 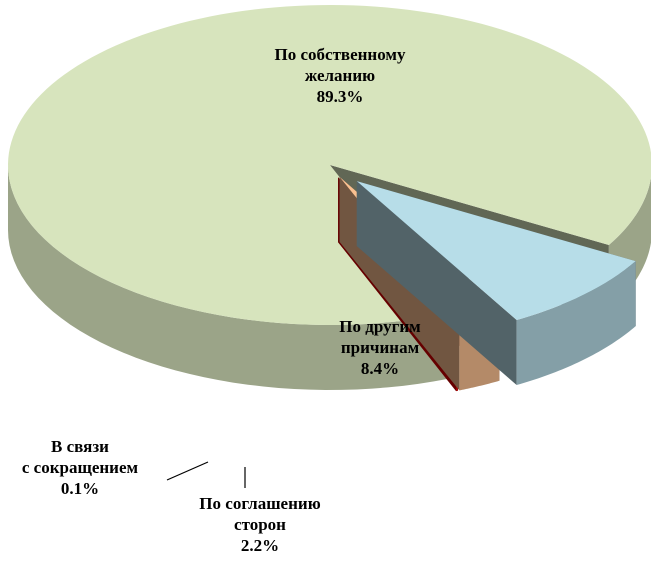 I want to click on slice, so click(x=496, y=251).